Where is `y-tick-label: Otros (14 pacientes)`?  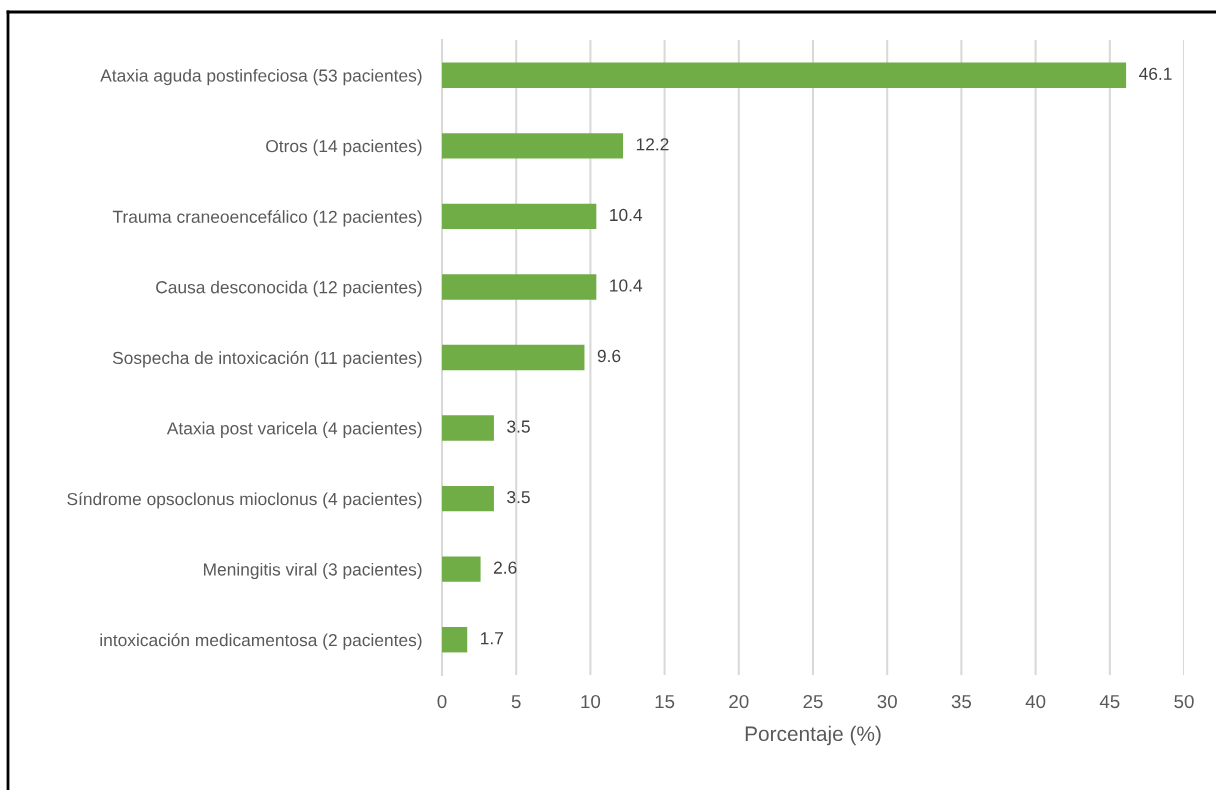
y-tick-label: Otros (14 pacientes) is located at coordinates (344, 147).